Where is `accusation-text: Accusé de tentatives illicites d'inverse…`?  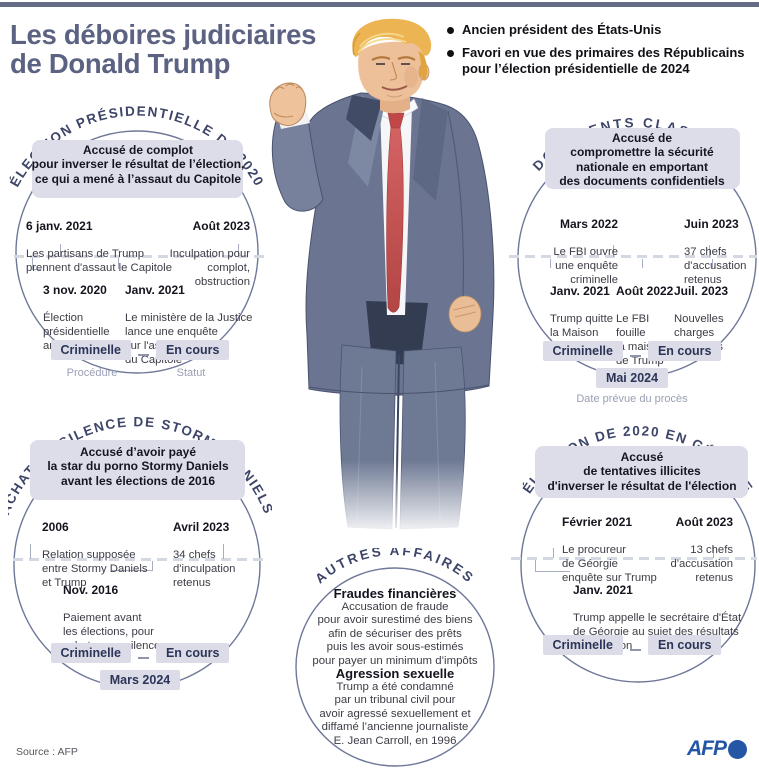 accusation-text: Accusé de tentatives illicites d'inverse… is located at coordinates (642, 471).